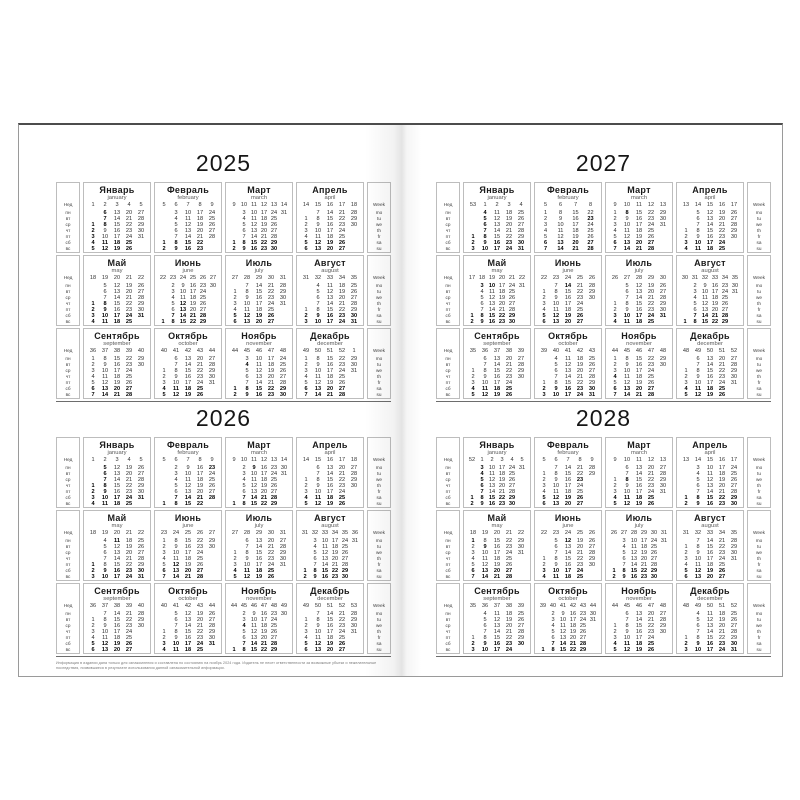 The width and height of the screenshot is (800, 800). Describe the element at coordinates (68, 383) in the screenshot. I see `weekday-label-row: пт` at that location.